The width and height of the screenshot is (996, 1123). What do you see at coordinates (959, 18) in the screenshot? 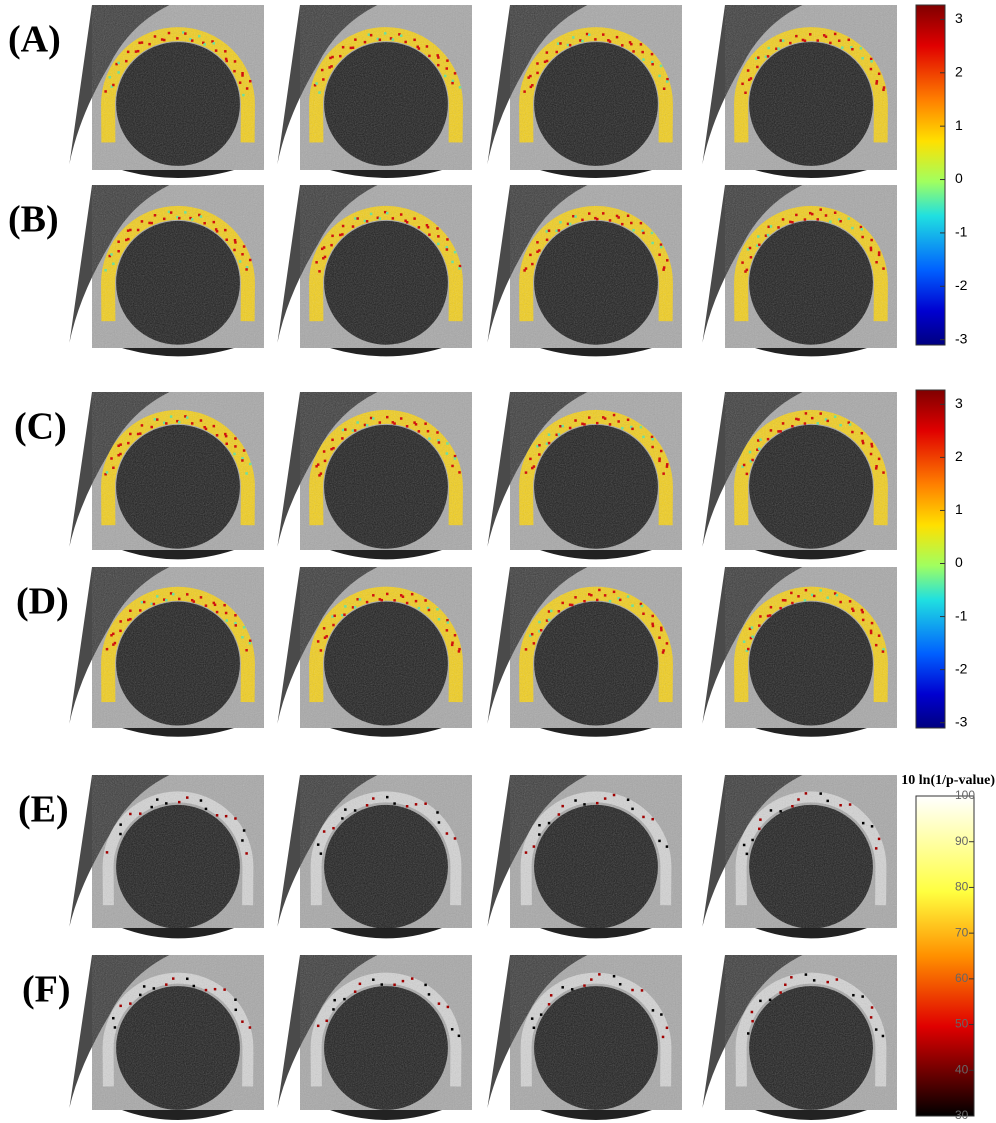
I see `colorbar-tick-label: 3` at bounding box center [959, 18].